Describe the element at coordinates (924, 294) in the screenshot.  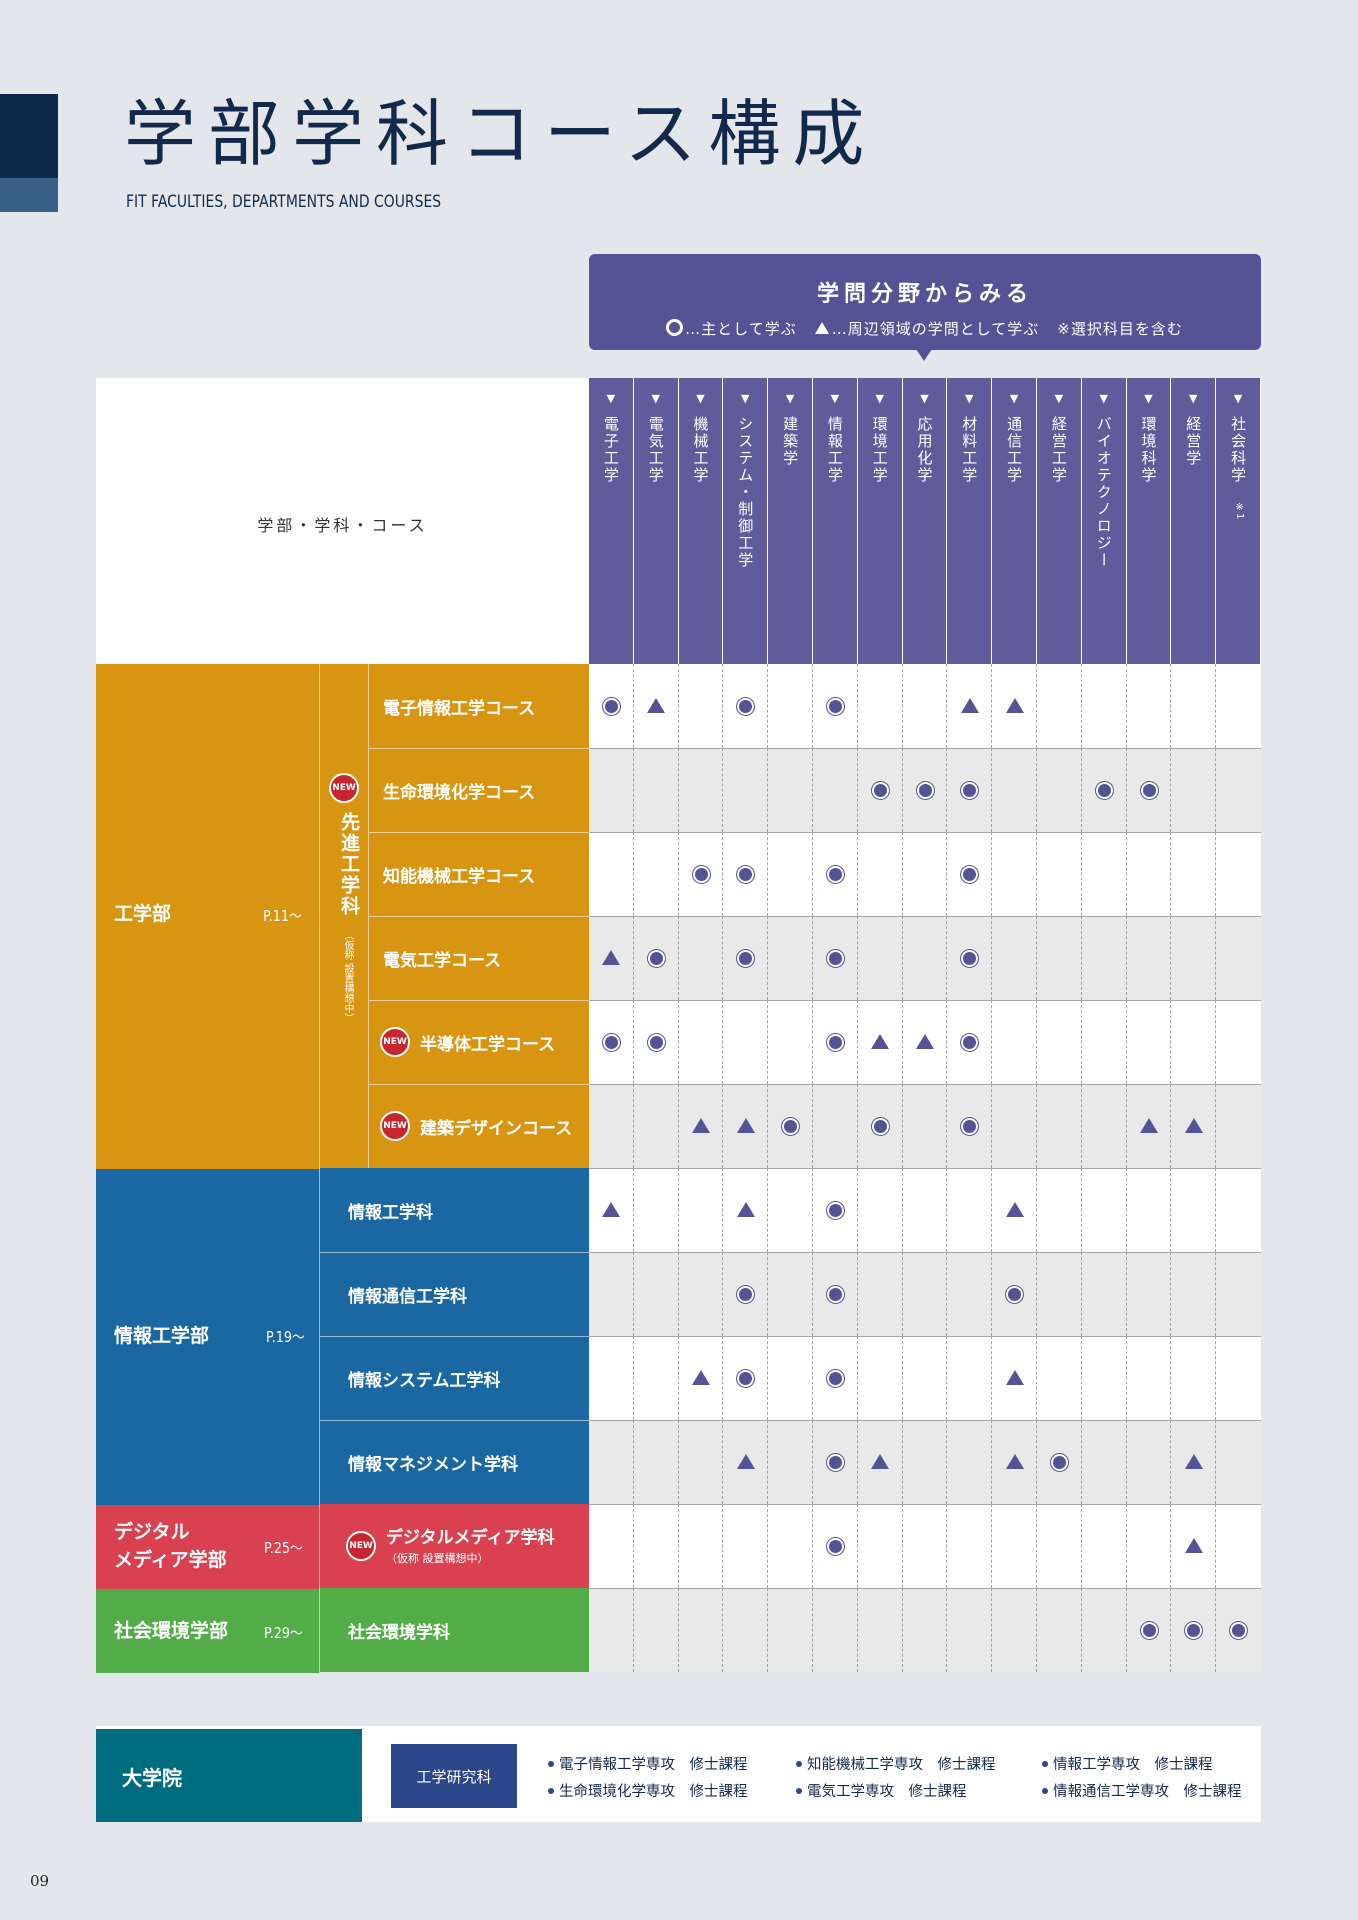
I see `axis-banner-title: 学問分野からみる` at that location.